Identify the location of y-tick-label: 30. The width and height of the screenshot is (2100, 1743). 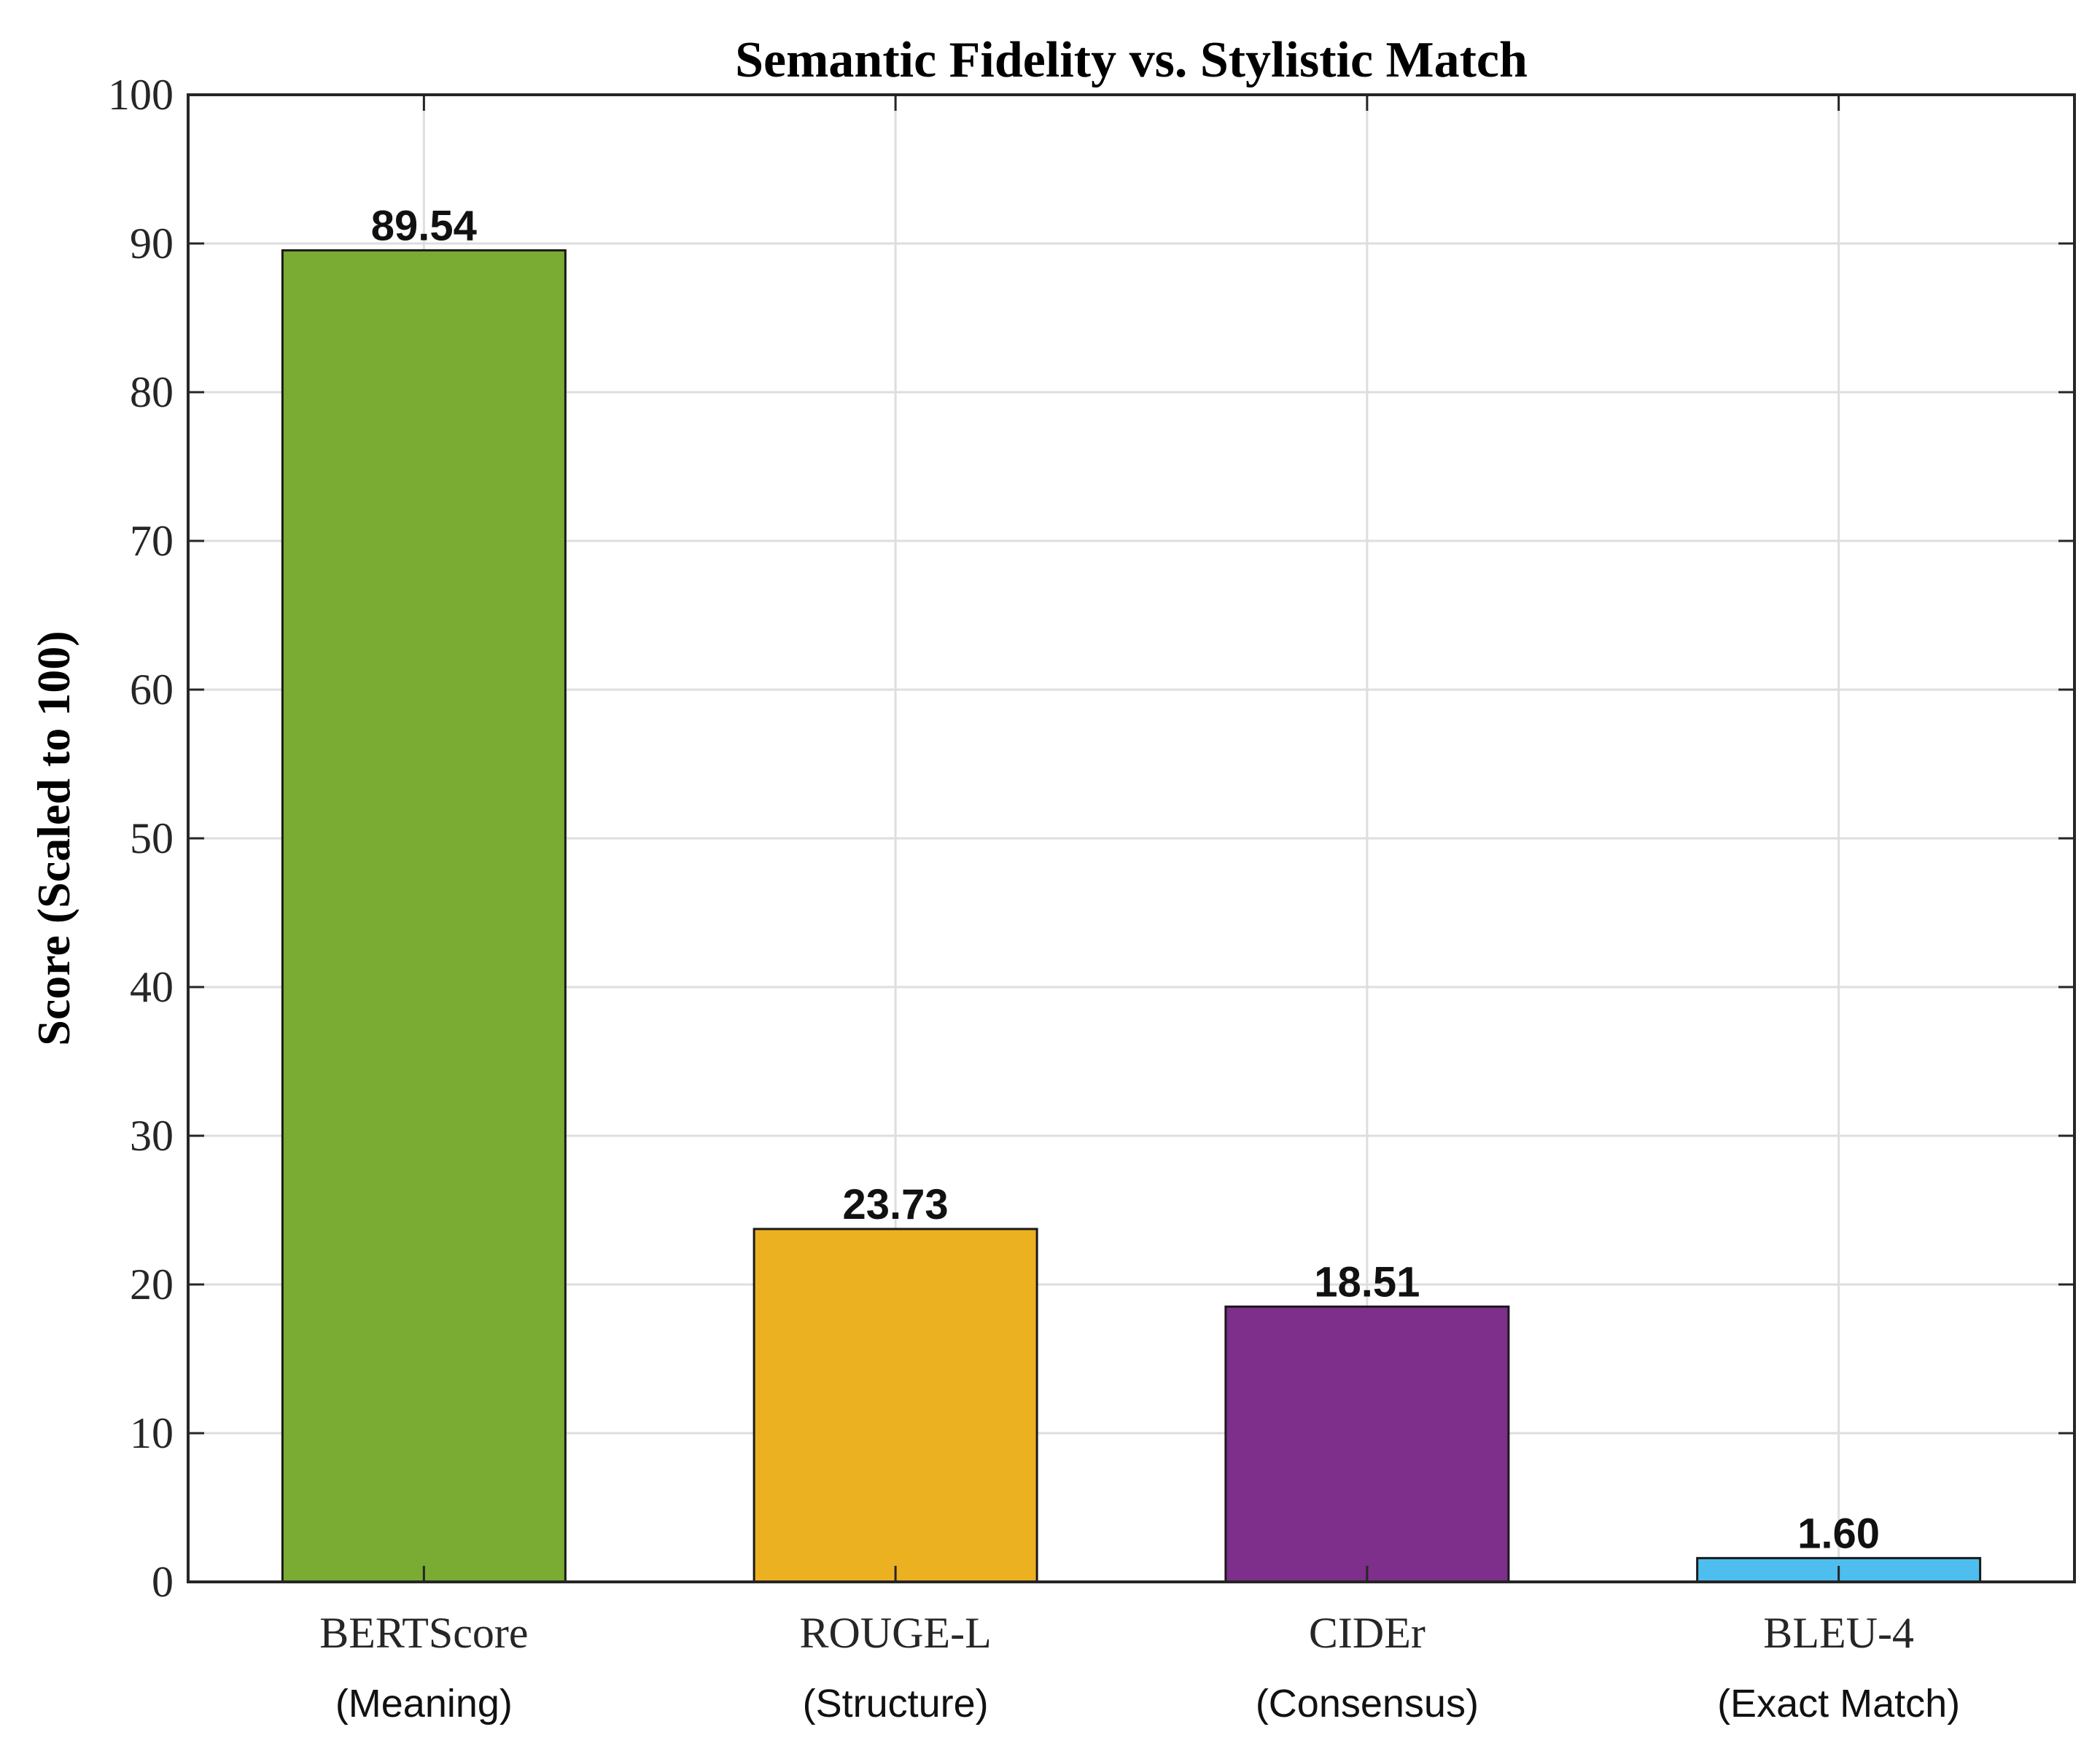
(152, 1136).